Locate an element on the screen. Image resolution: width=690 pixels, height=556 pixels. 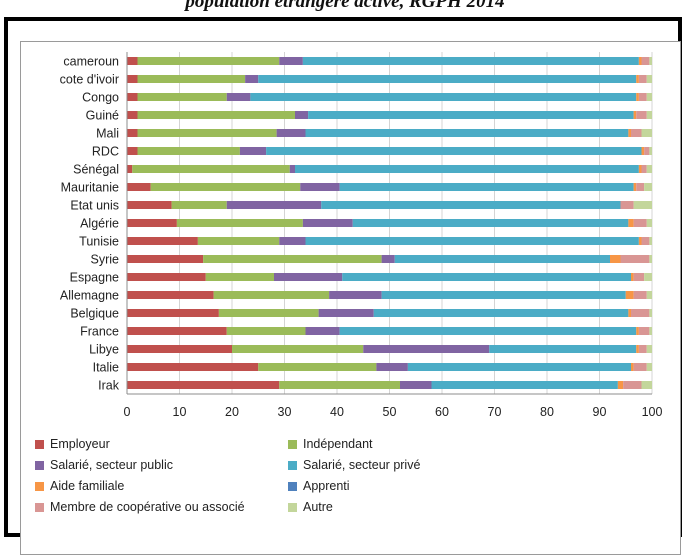
x-tick-label: 100 is located at coordinates (652, 412).